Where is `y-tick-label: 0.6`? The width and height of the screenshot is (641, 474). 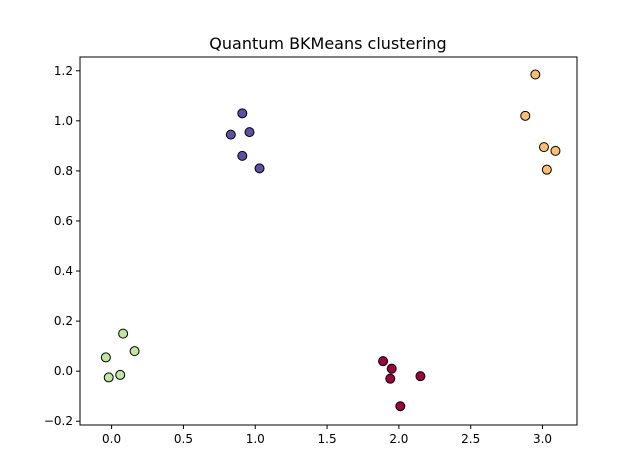 y-tick-label: 0.6 is located at coordinates (63, 221).